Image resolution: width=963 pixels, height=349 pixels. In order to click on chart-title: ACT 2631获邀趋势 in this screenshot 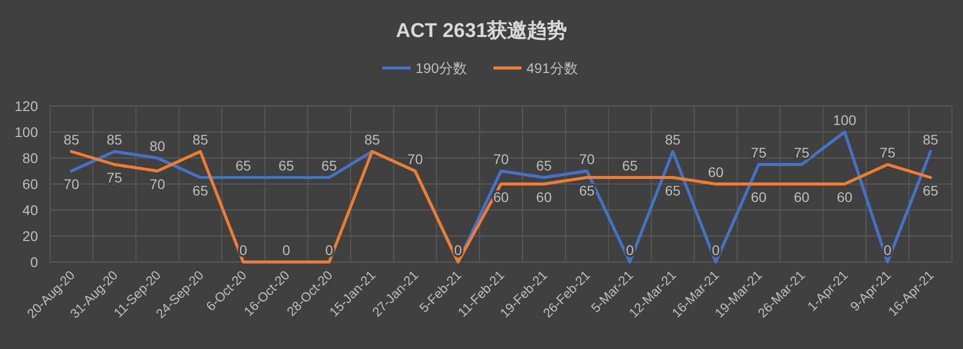, I will do `click(482, 31)`.